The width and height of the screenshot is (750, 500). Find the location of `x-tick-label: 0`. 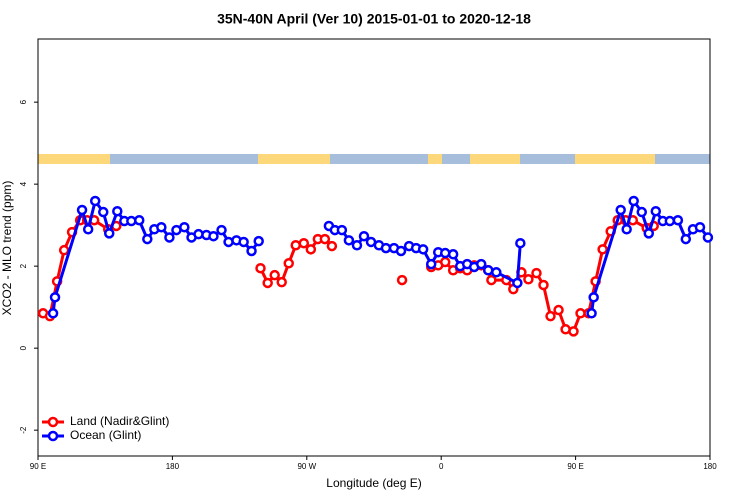

x-tick-label: 0 is located at coordinates (441, 466).